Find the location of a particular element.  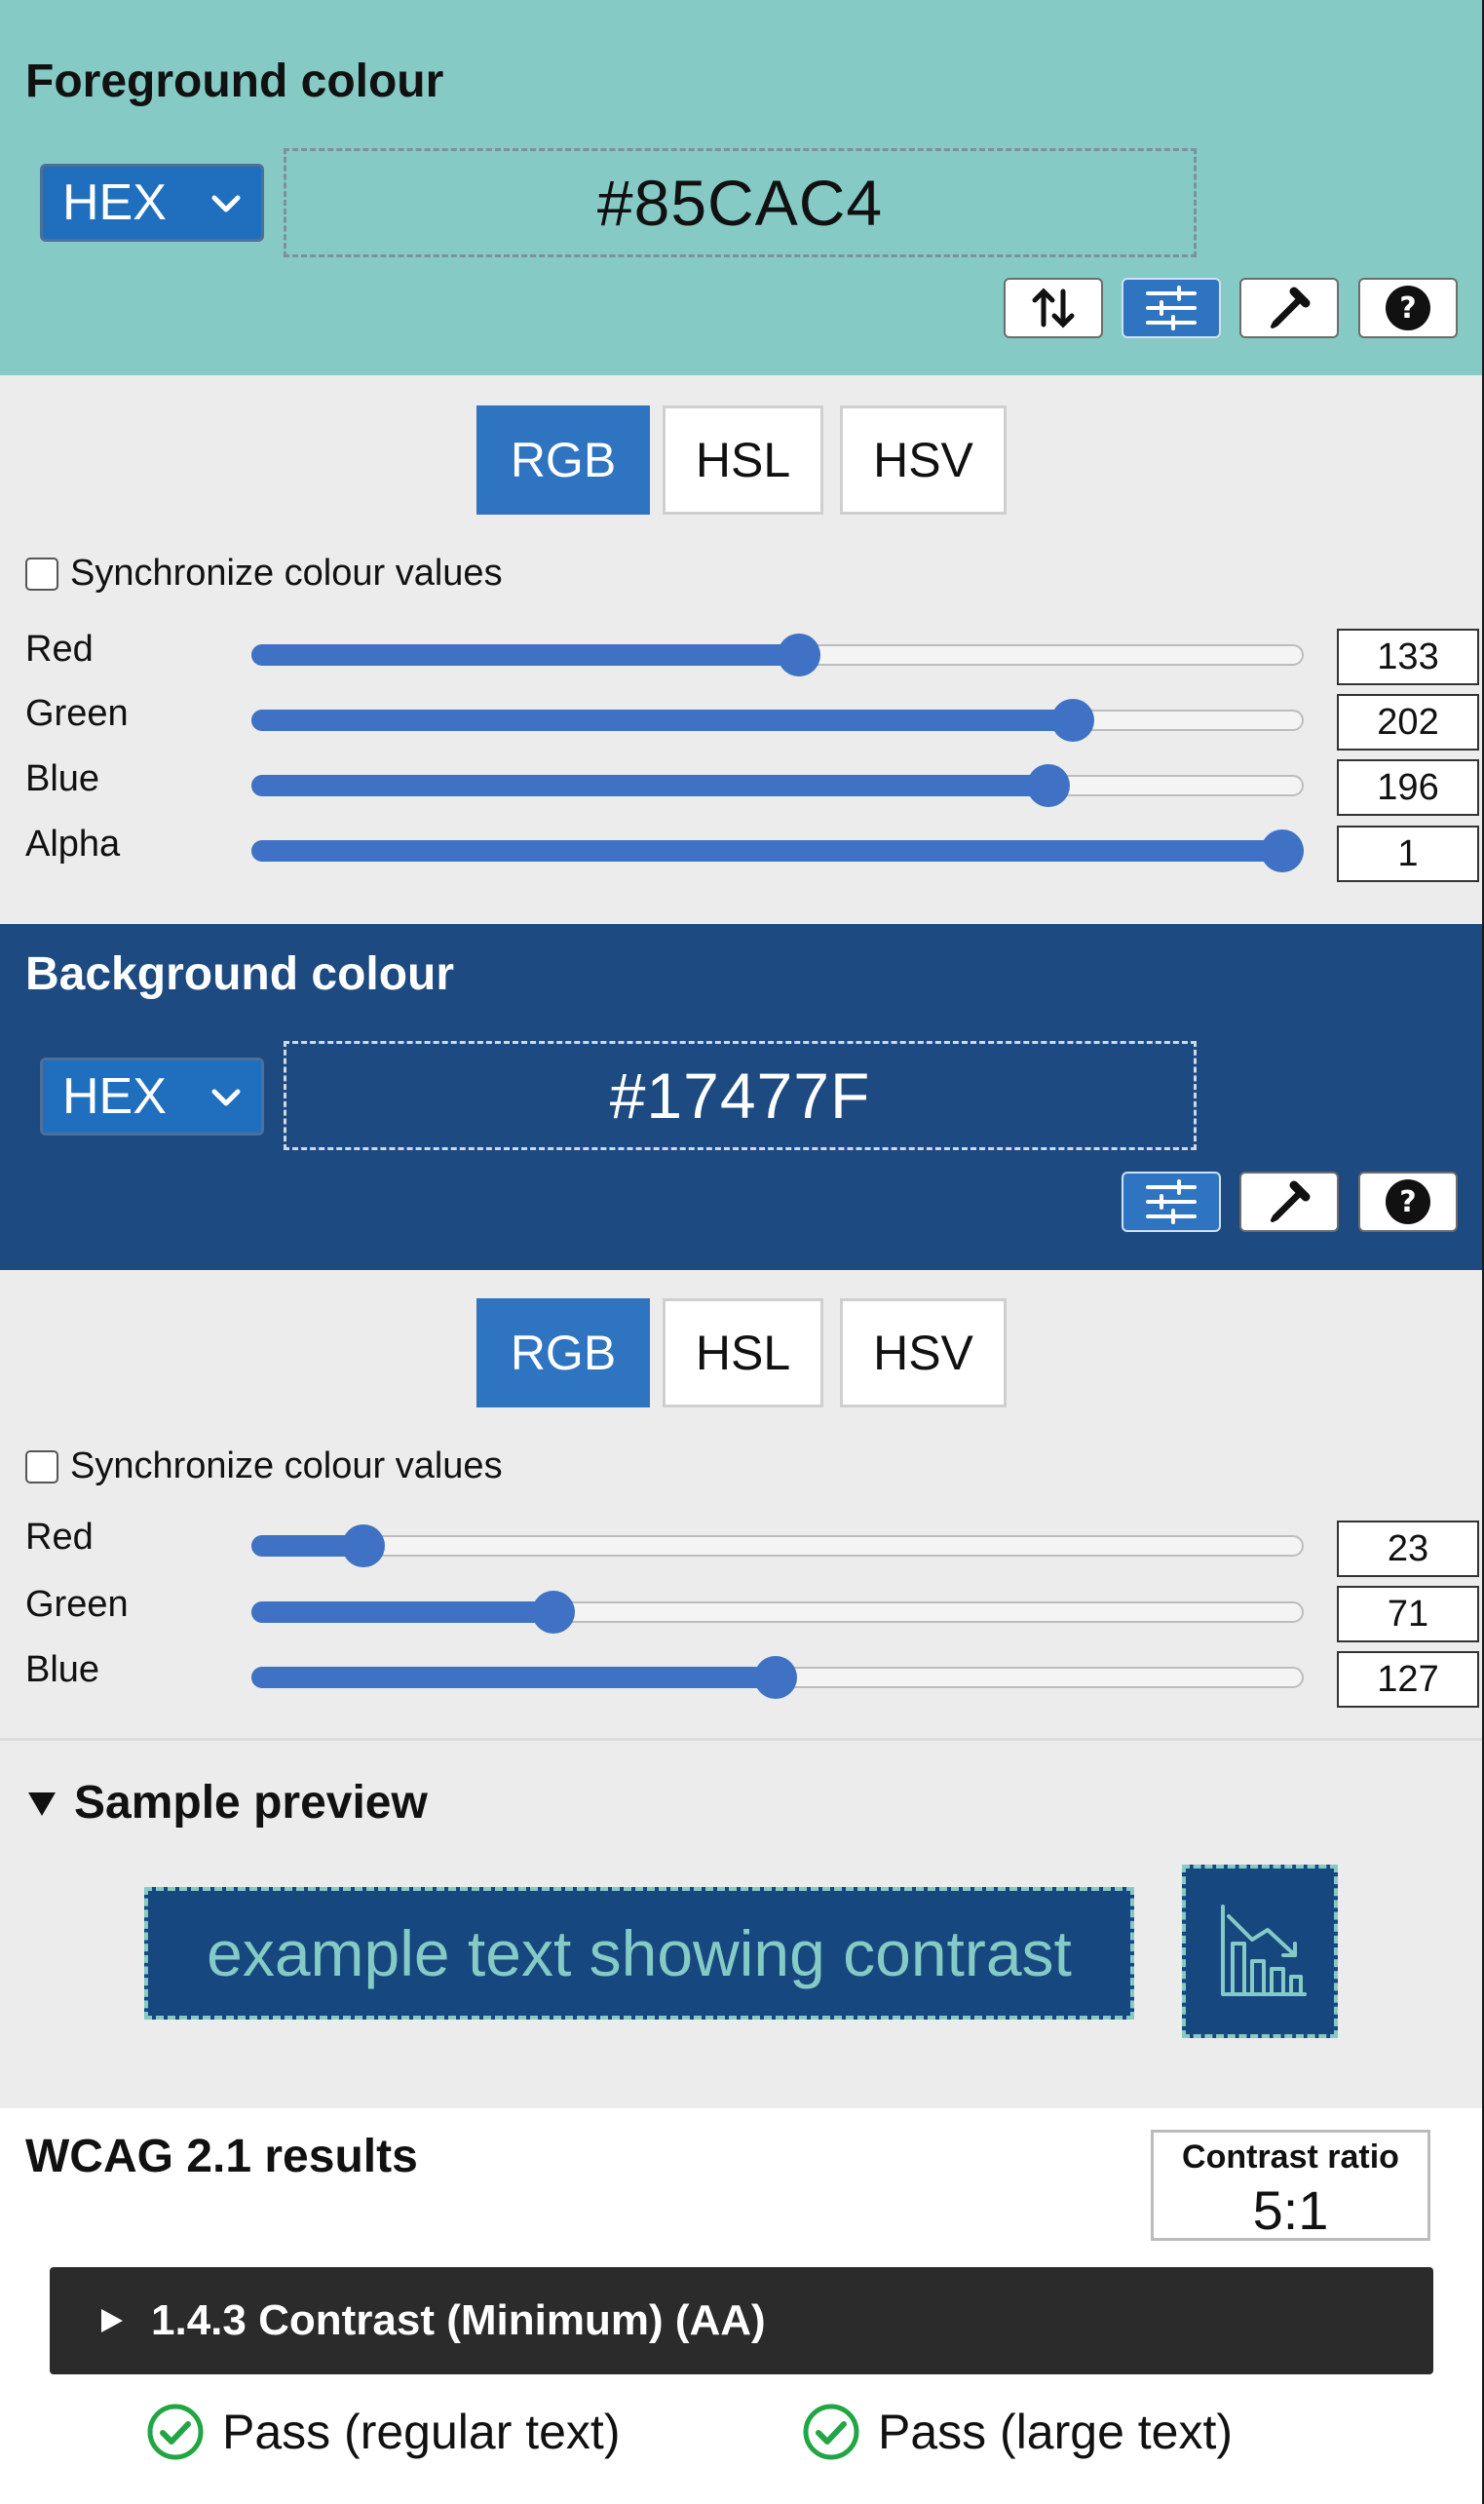

background-sync-checkbox is located at coordinates (41, 1466).